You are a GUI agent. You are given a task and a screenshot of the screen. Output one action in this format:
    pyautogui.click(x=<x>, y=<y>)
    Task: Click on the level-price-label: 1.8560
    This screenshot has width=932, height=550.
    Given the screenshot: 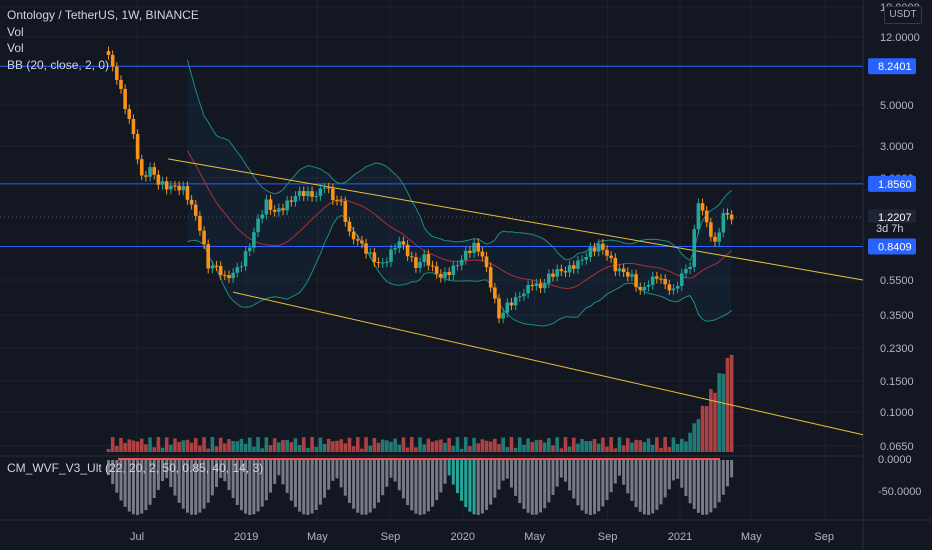 What is the action you would take?
    pyautogui.click(x=895, y=185)
    